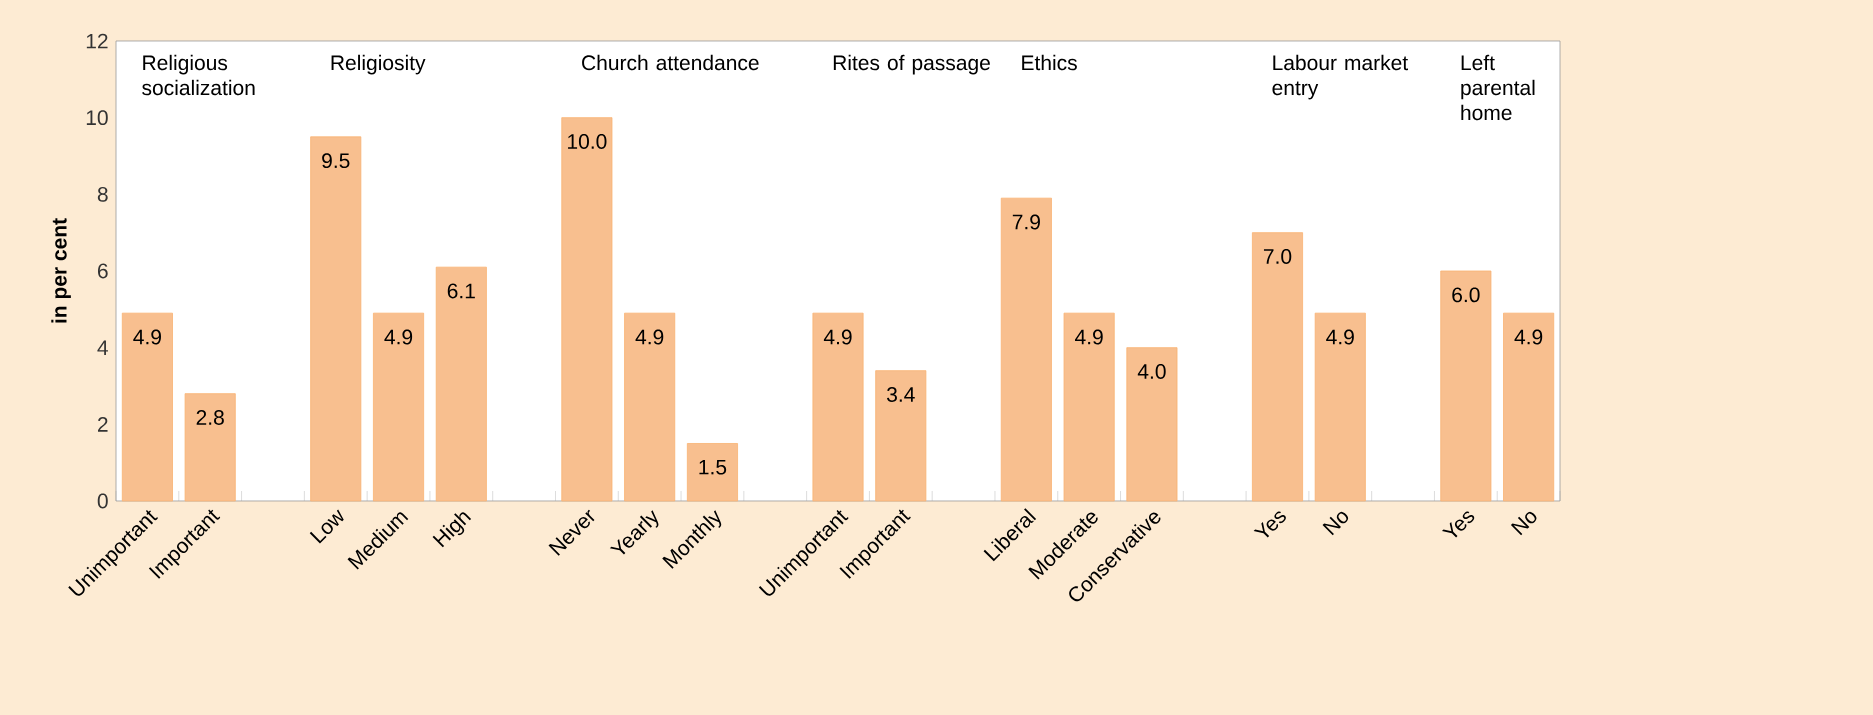 This screenshot has height=715, width=1873. Describe the element at coordinates (336, 161) in the screenshot. I see `data-label: 9.5` at that location.